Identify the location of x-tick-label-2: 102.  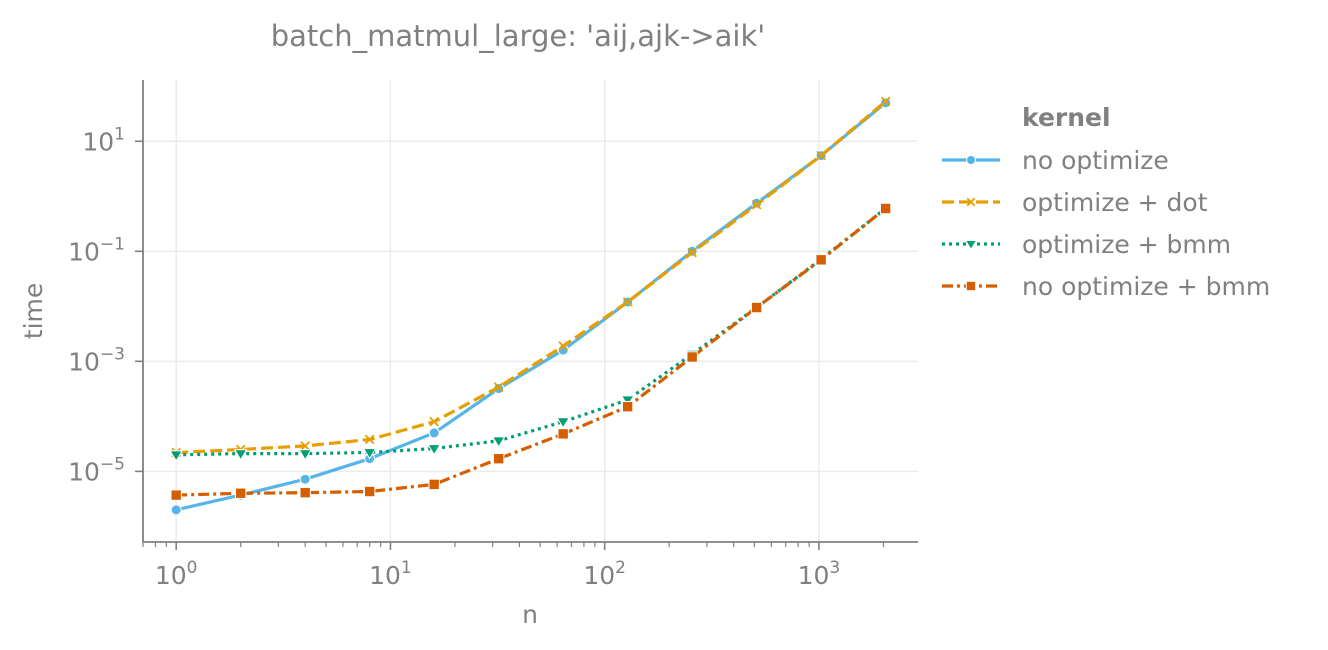
(604, 574).